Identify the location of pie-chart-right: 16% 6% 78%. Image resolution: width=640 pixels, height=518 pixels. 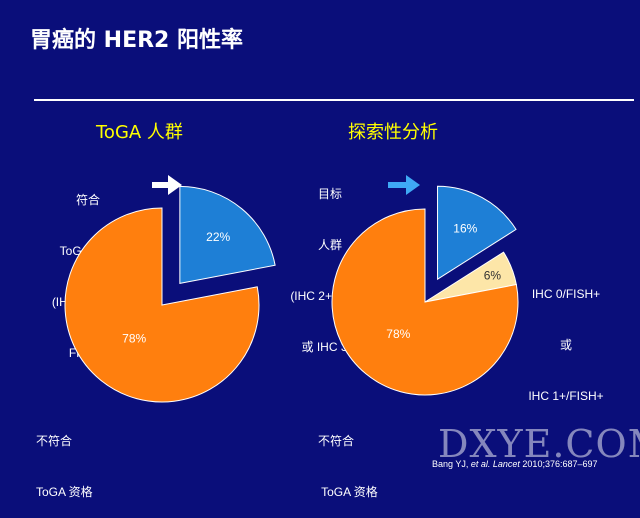
(425, 290).